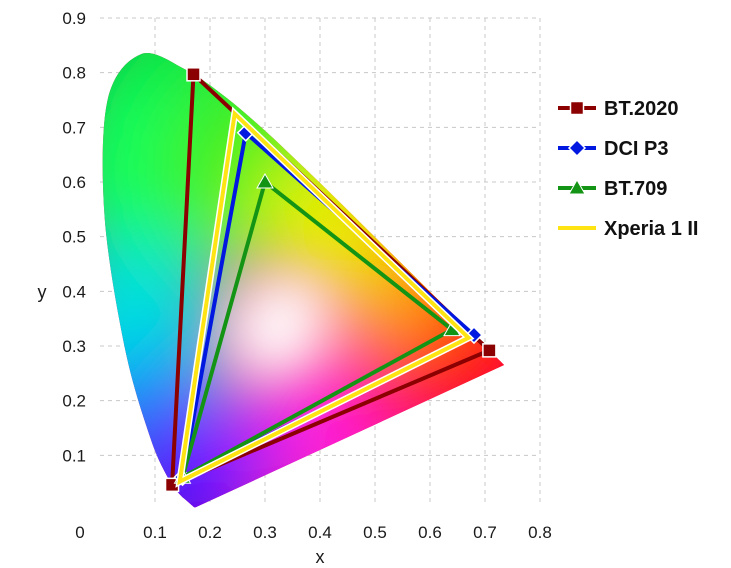 This screenshot has height=568, width=731. Describe the element at coordinates (485, 532) in the screenshot. I see `x-tick-label-7: 0.7` at that location.